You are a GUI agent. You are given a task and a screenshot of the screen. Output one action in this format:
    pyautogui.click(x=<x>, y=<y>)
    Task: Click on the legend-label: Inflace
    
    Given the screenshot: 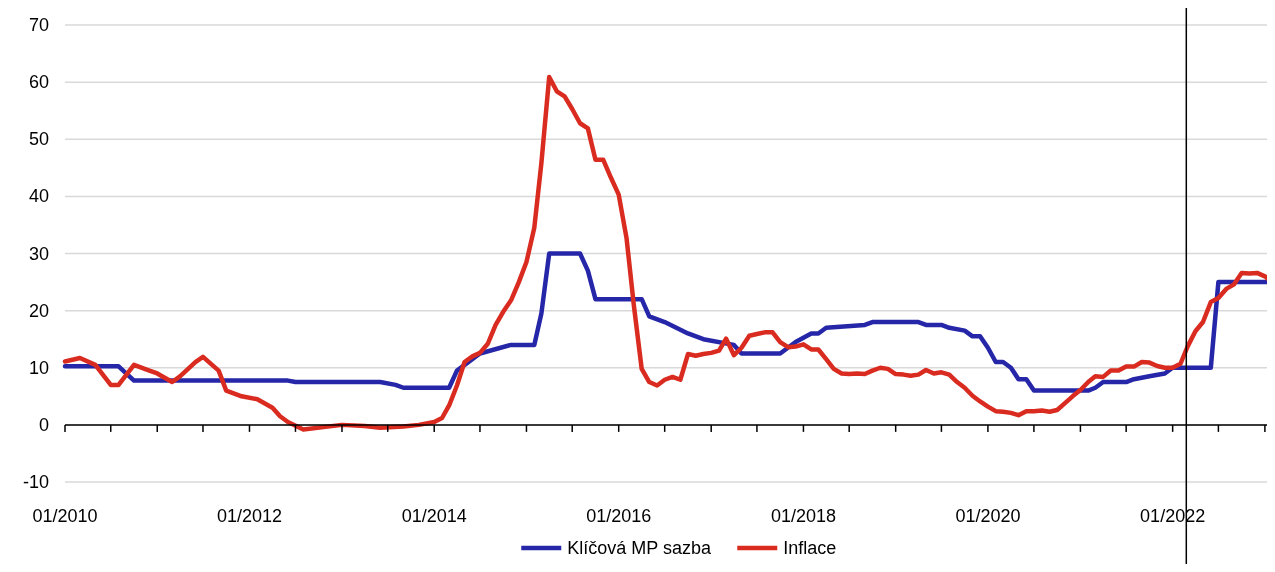 What is the action you would take?
    pyautogui.click(x=810, y=548)
    